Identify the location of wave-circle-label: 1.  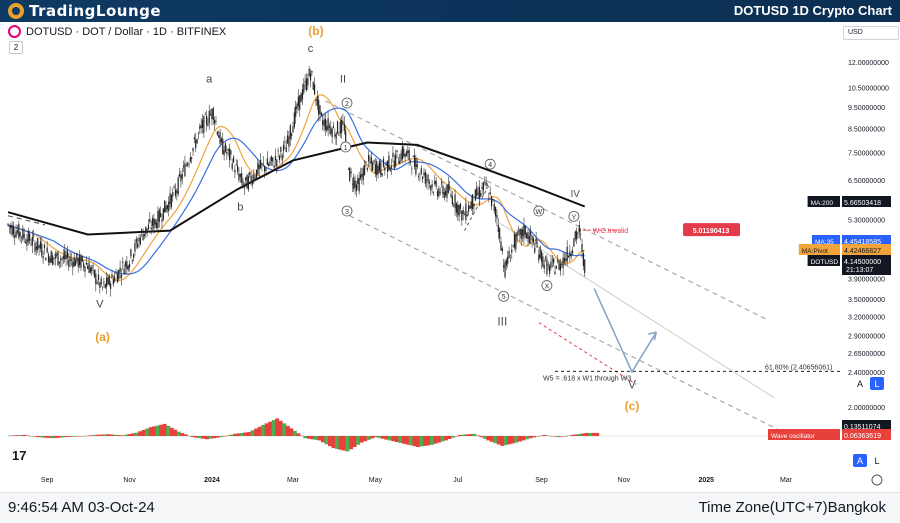
(346, 148).